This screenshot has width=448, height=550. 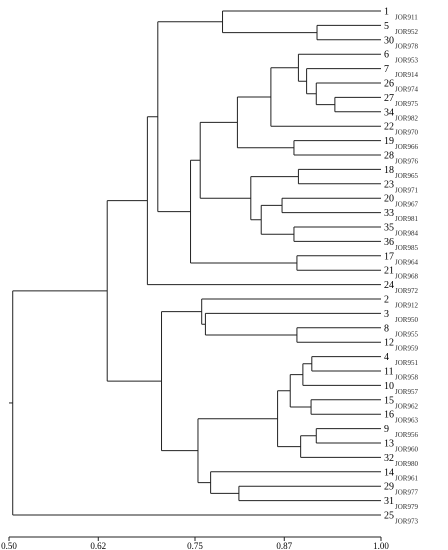 I want to click on leaf-label: 26 JOR974, so click(x=401, y=86).